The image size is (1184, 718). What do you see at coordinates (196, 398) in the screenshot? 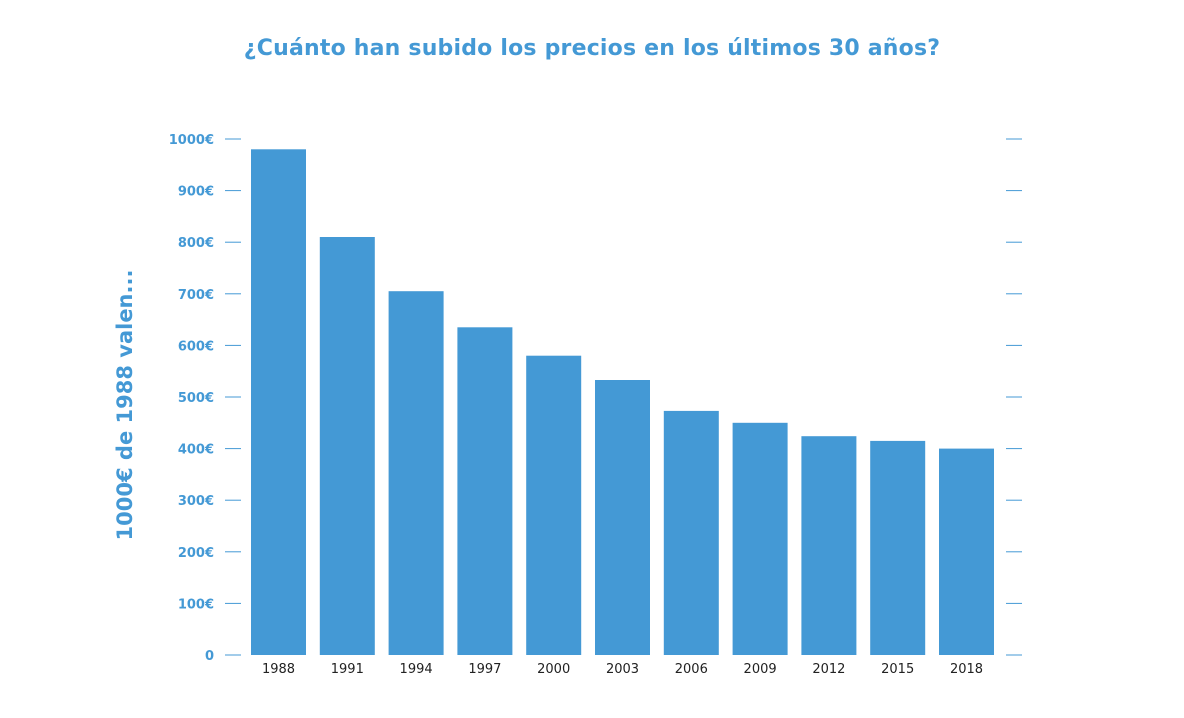
I see `y-tick-label: 500€` at bounding box center [196, 398].